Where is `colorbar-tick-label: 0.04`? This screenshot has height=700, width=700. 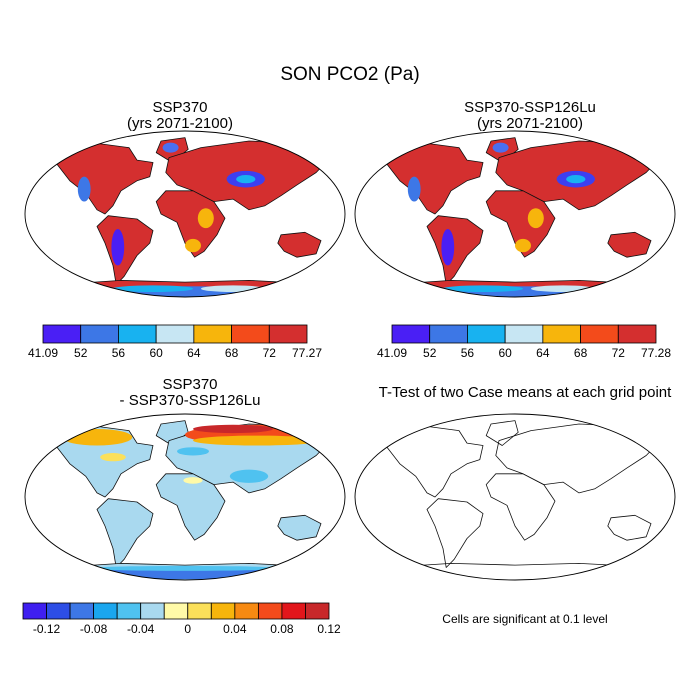 colorbar-tick-label: 0.04 is located at coordinates (235, 629).